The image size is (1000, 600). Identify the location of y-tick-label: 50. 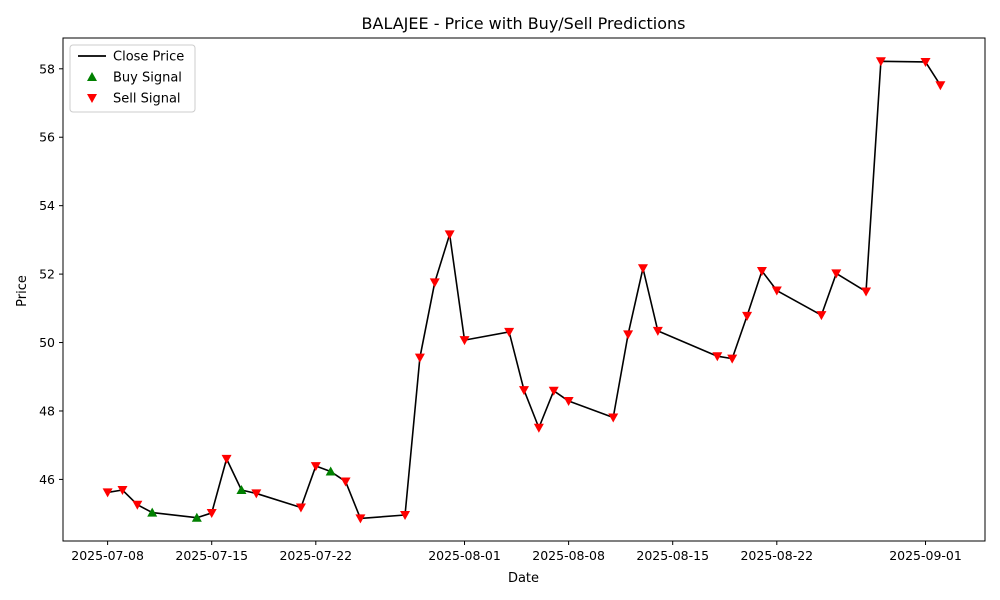
(47, 342).